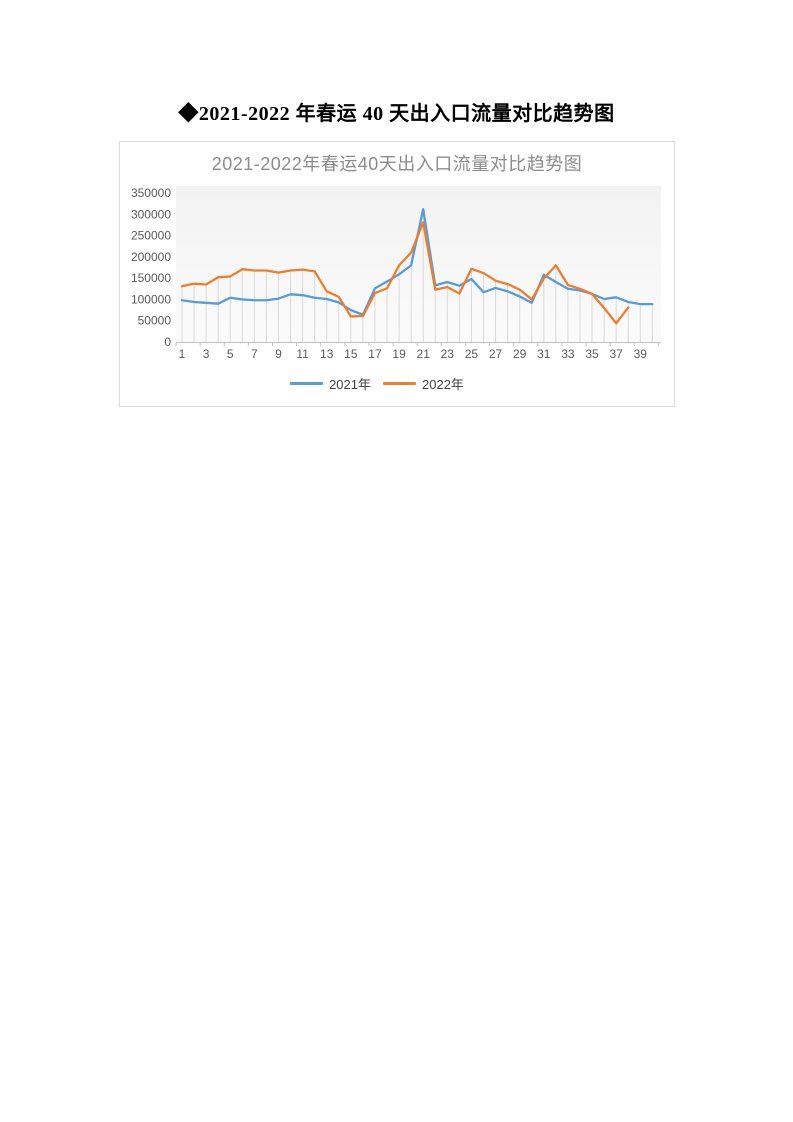  What do you see at coordinates (399, 354) in the screenshot?
I see `x-axis-label: 19` at bounding box center [399, 354].